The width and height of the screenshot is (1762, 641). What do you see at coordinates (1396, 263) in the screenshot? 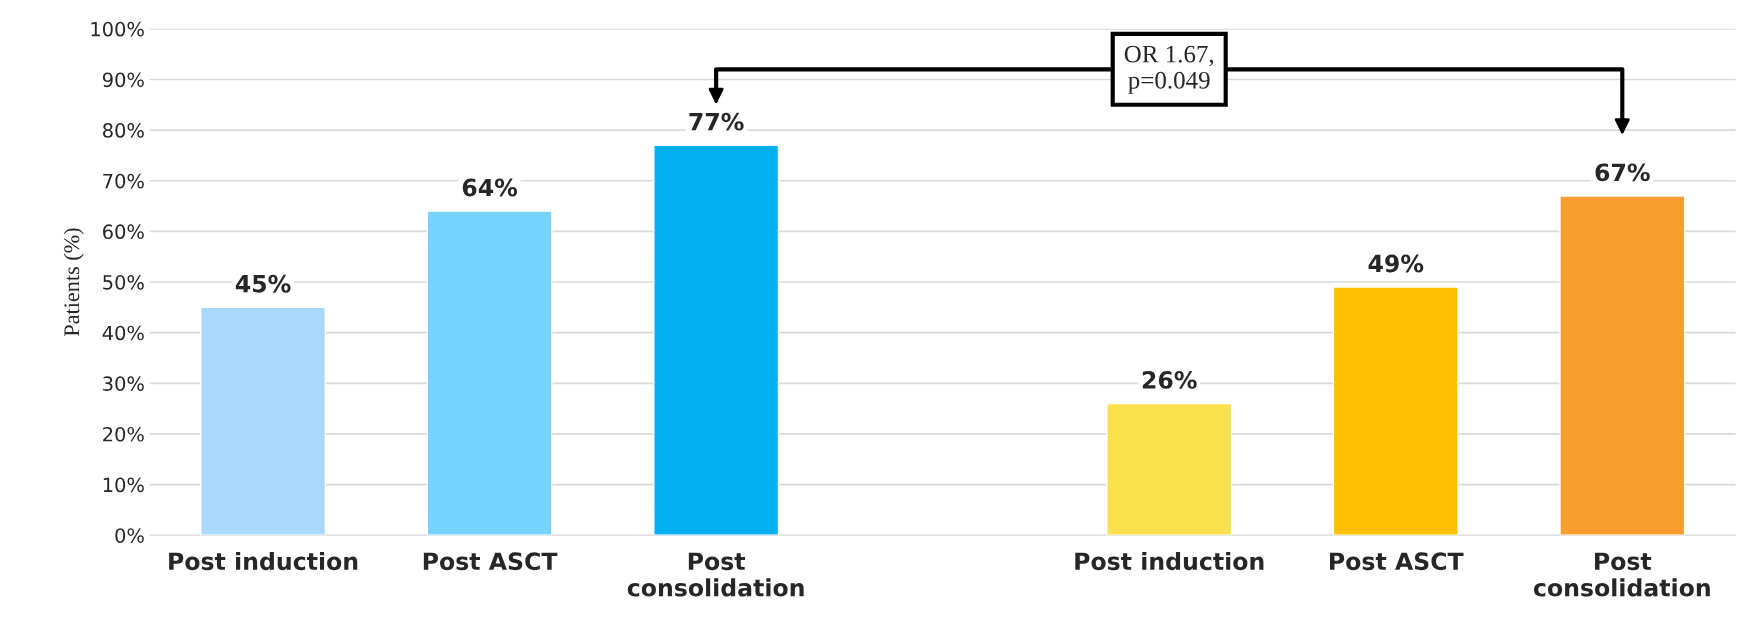
I see `data-label: 49%` at bounding box center [1396, 263].